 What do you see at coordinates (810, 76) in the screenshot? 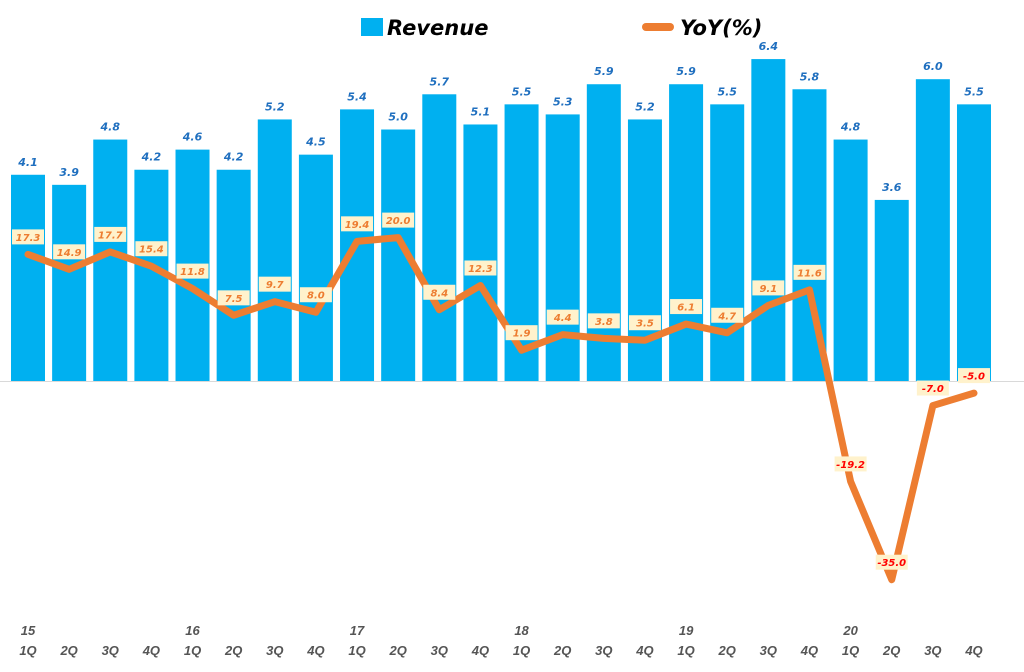
I see `revenue-value-label: 5.8` at bounding box center [810, 76].